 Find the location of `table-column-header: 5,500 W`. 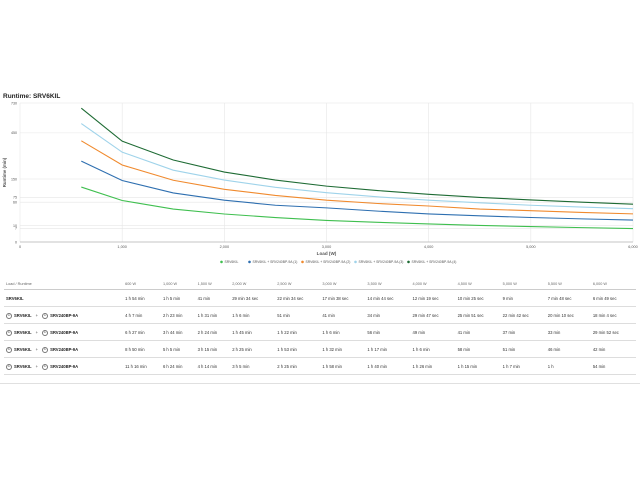

table-column-header: 5,500 W is located at coordinates (568, 284).